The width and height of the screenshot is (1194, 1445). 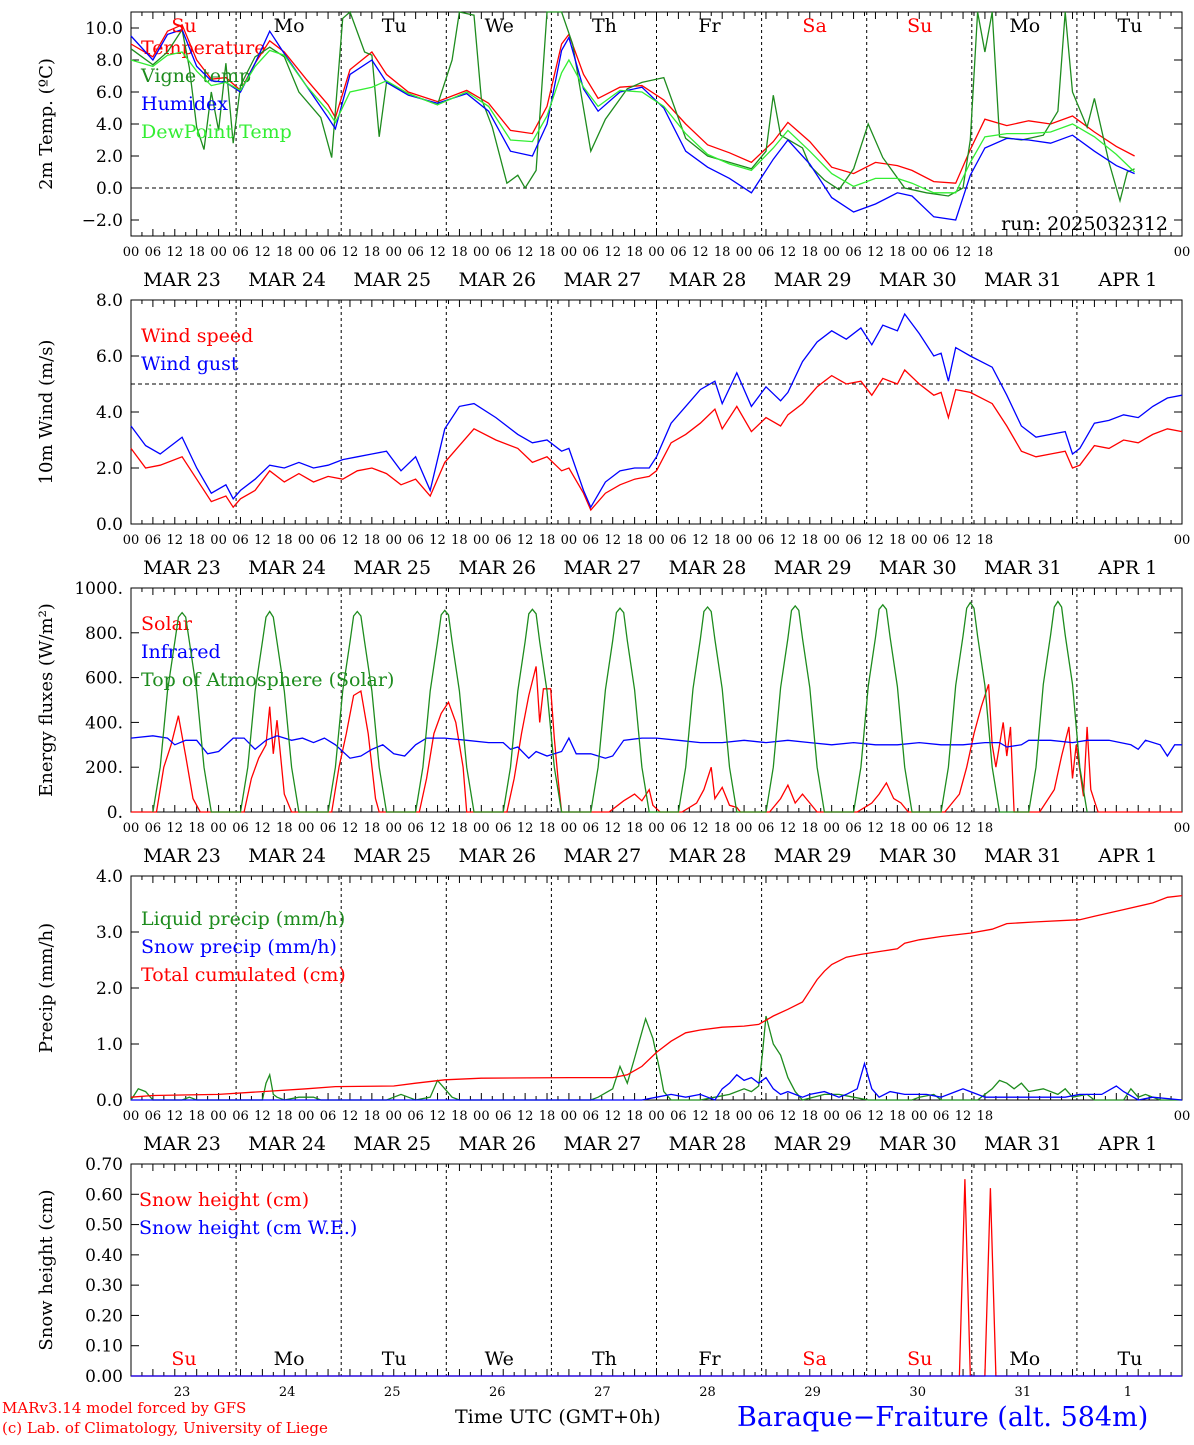 What do you see at coordinates (46, 988) in the screenshot?
I see `y-axis-label: Precip (mm/h)` at bounding box center [46, 988].